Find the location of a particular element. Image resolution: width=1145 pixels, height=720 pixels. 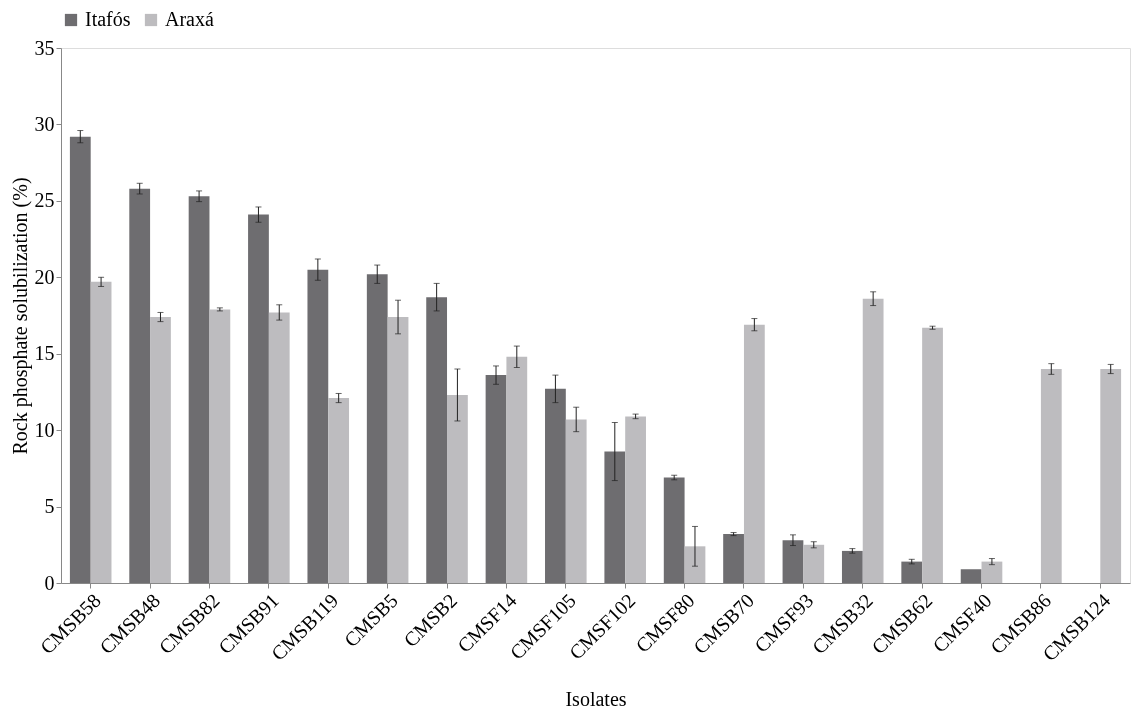

legend-label: Araxá is located at coordinates (189, 19).